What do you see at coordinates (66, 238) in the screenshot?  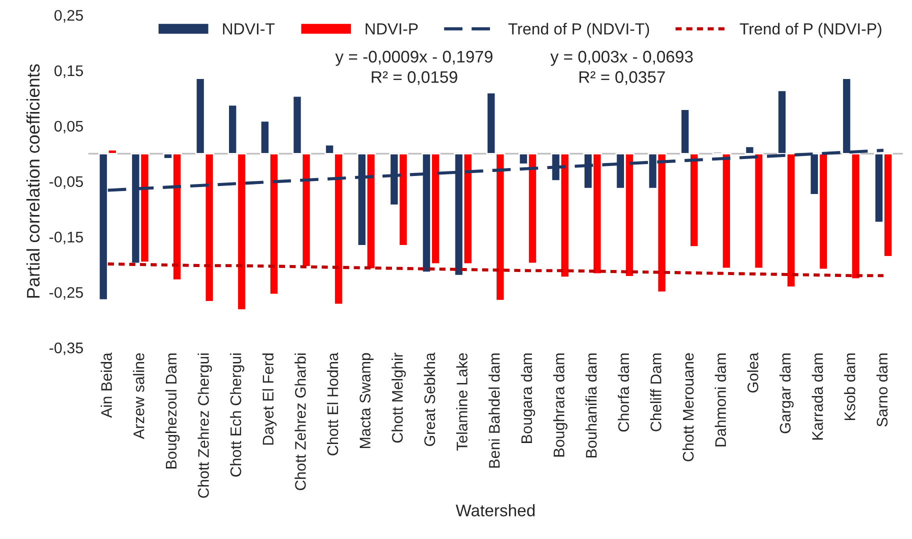 I see `y-tick-label: -0,15` at bounding box center [66, 238].